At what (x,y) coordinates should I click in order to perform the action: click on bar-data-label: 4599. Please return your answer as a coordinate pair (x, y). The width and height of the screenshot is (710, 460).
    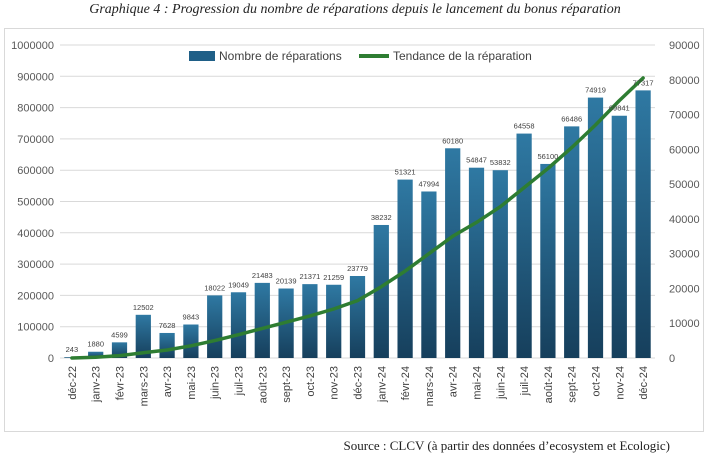
    Looking at the image, I should click on (119, 334).